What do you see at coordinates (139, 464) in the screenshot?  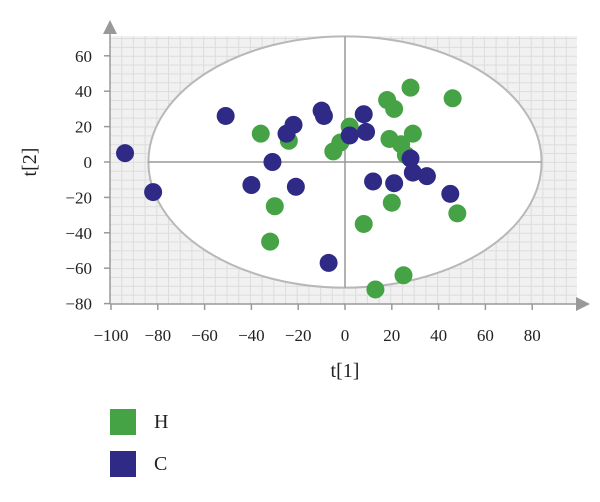 I see `legend-item-c: C` at bounding box center [139, 464].